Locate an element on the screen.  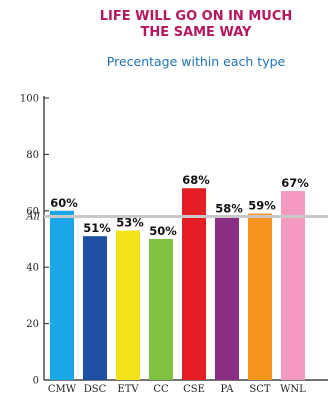
value-label-CSE: 68% is located at coordinates (196, 180).